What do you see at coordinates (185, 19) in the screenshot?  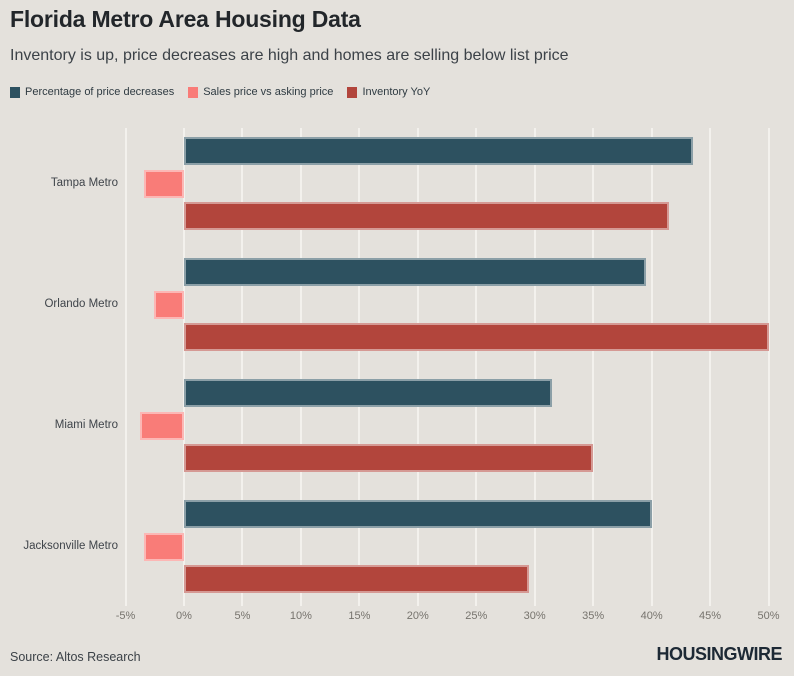 I see `chart-title: Florida Metro Area Housing Data` at bounding box center [185, 19].